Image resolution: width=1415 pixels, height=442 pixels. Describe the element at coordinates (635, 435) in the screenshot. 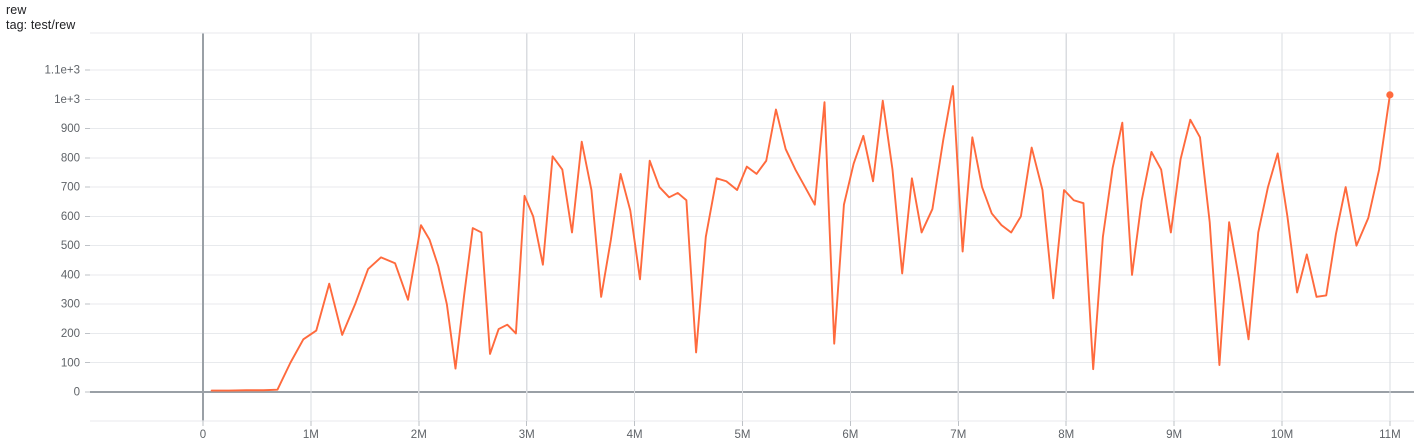

I see `x-tick-label: 4M` at that location.